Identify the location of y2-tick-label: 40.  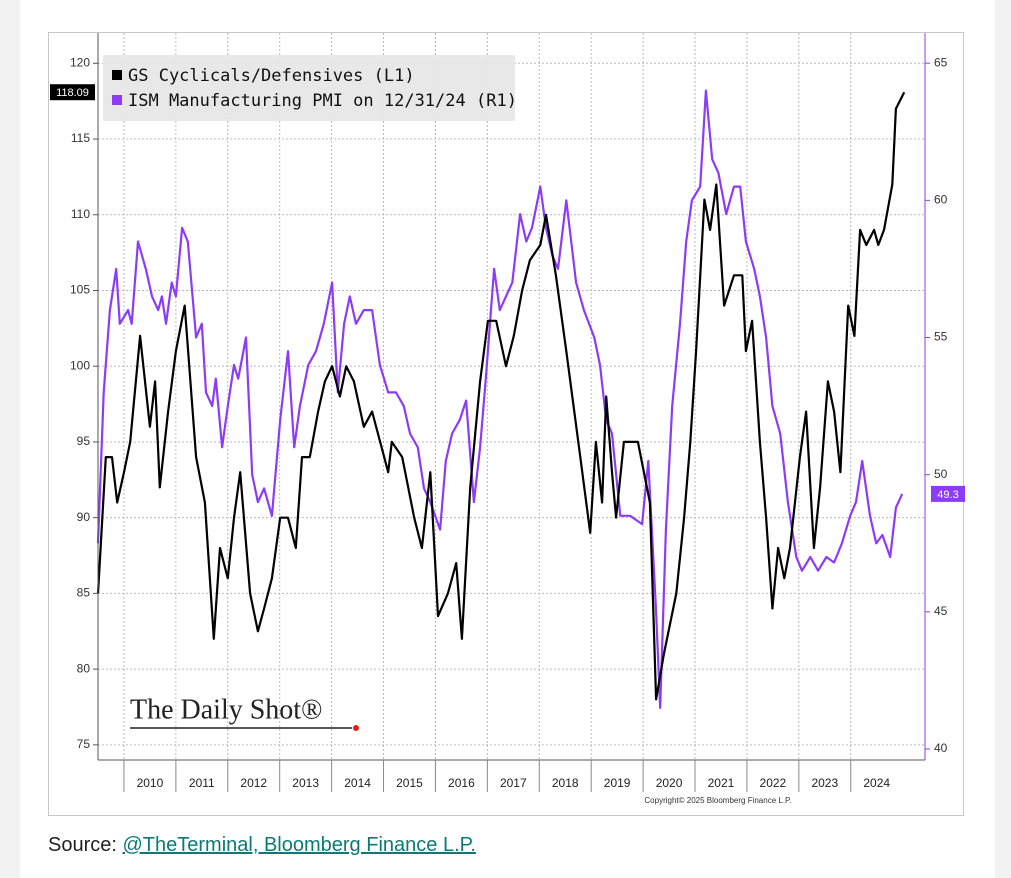
(941, 748).